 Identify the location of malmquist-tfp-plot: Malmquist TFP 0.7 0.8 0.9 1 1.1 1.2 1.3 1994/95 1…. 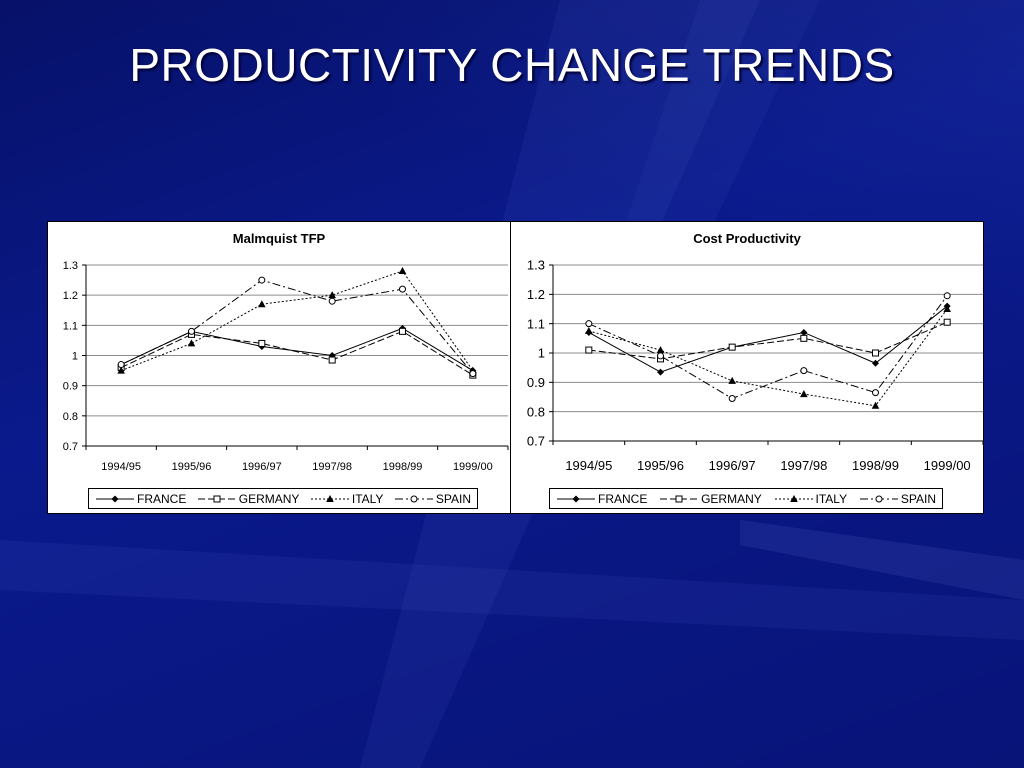
(286, 352).